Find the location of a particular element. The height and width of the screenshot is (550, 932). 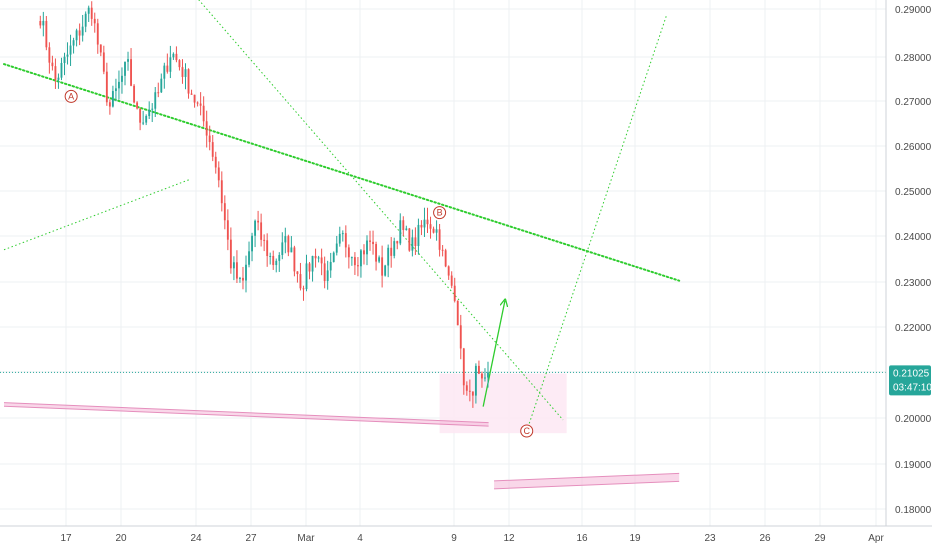

wave-label-text: B is located at coordinates (440, 213).